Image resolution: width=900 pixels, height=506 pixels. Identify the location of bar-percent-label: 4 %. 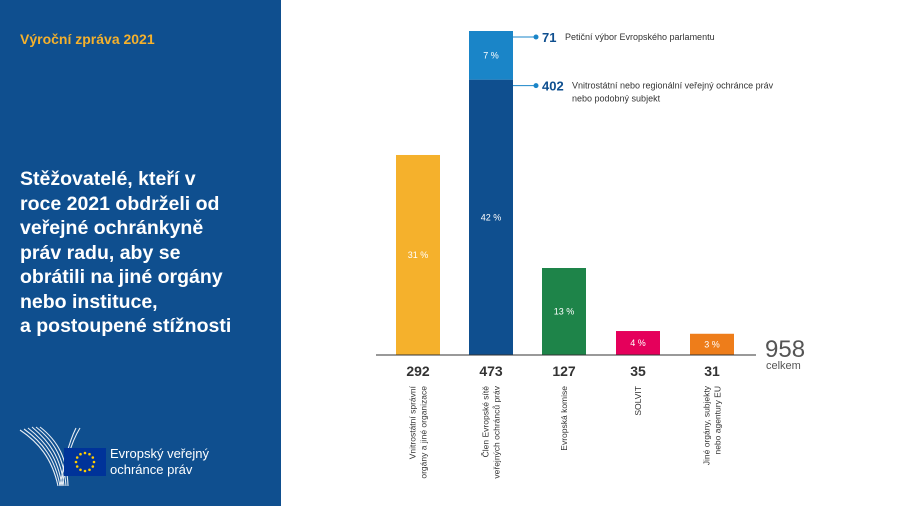
(638, 343).